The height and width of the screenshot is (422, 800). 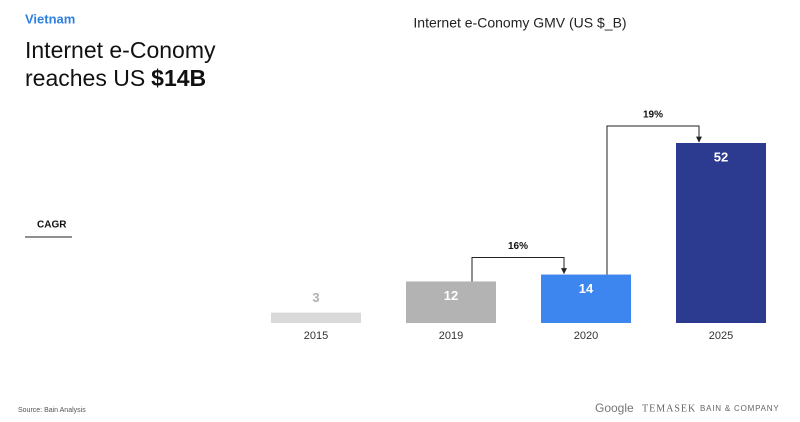 What do you see at coordinates (518, 246) in the screenshot?
I see `cagr-value: 16%` at bounding box center [518, 246].